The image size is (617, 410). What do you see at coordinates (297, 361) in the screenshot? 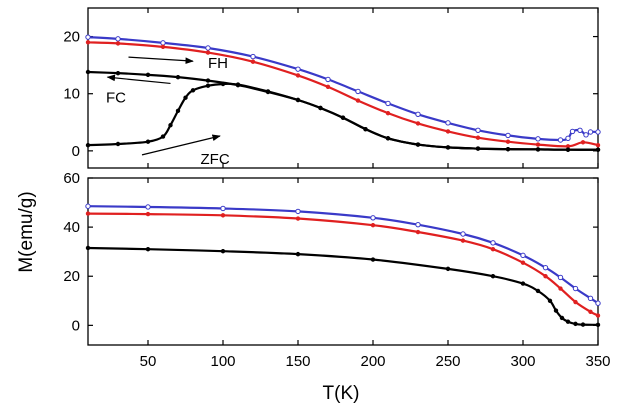
I see `x-tick-label: 150` at bounding box center [297, 361].